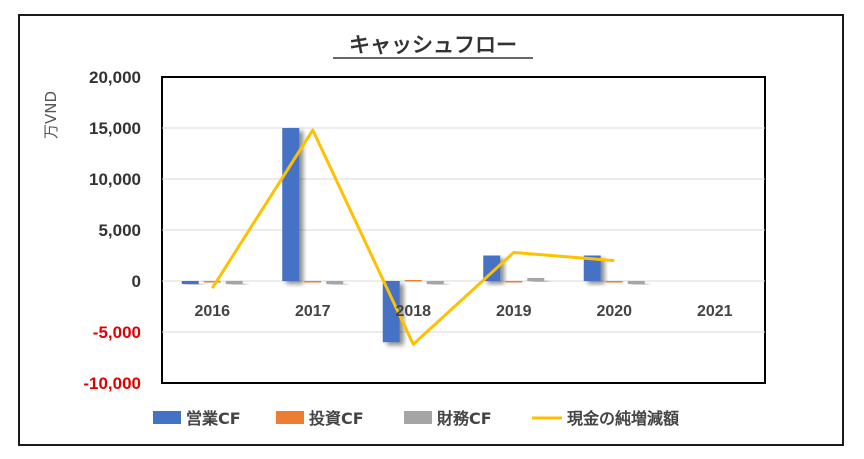  What do you see at coordinates (313, 311) in the screenshot?
I see `x-tick-label: 2017` at bounding box center [313, 311].